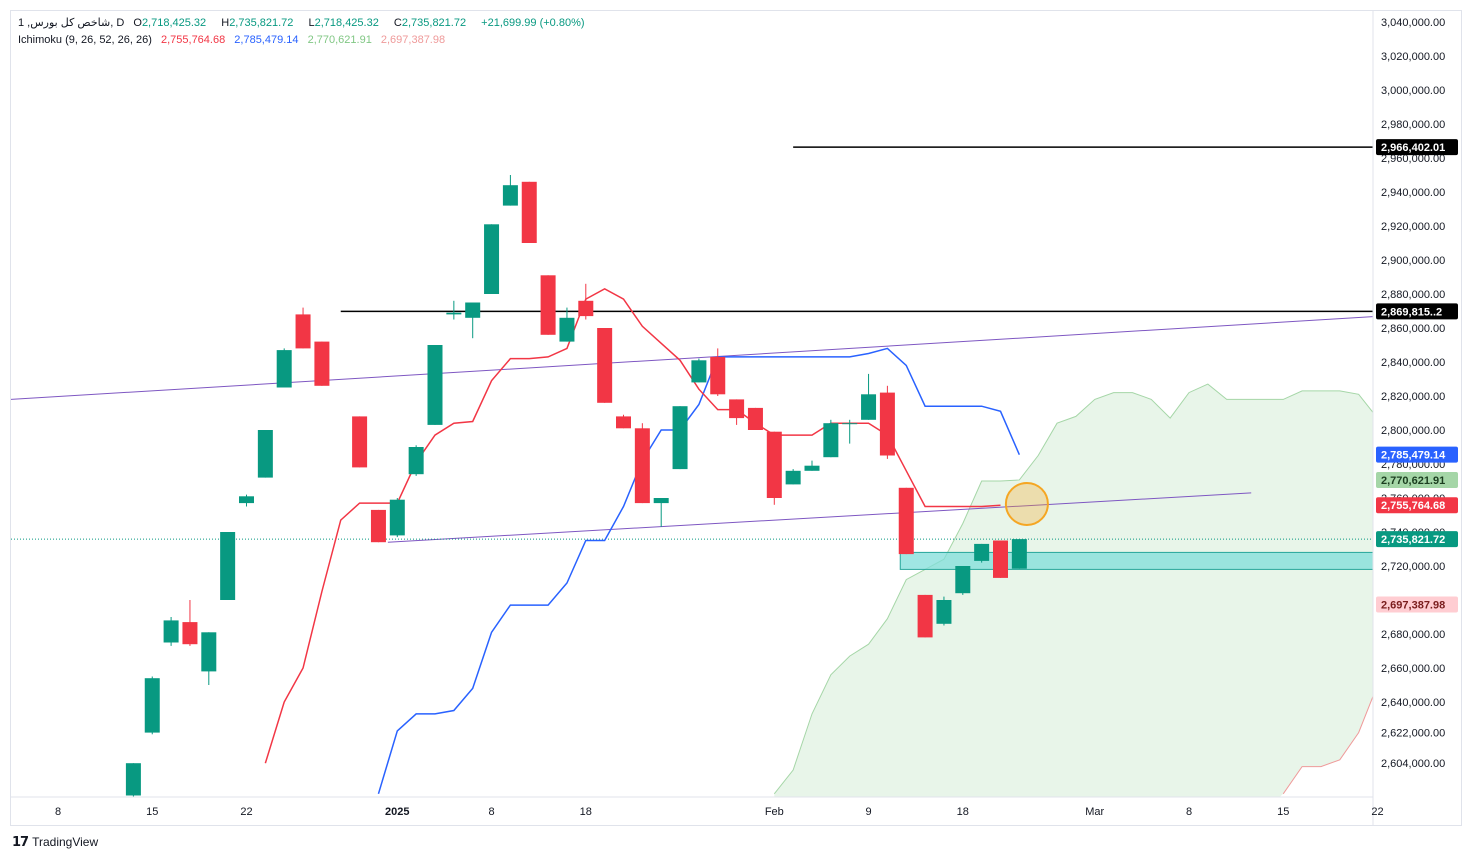 Image resolution: width=1473 pixels, height=861 pixels. Describe the element at coordinates (1411, 312) in the screenshot. I see `hline-price-tag-2: 2,869,815..2` at that location.